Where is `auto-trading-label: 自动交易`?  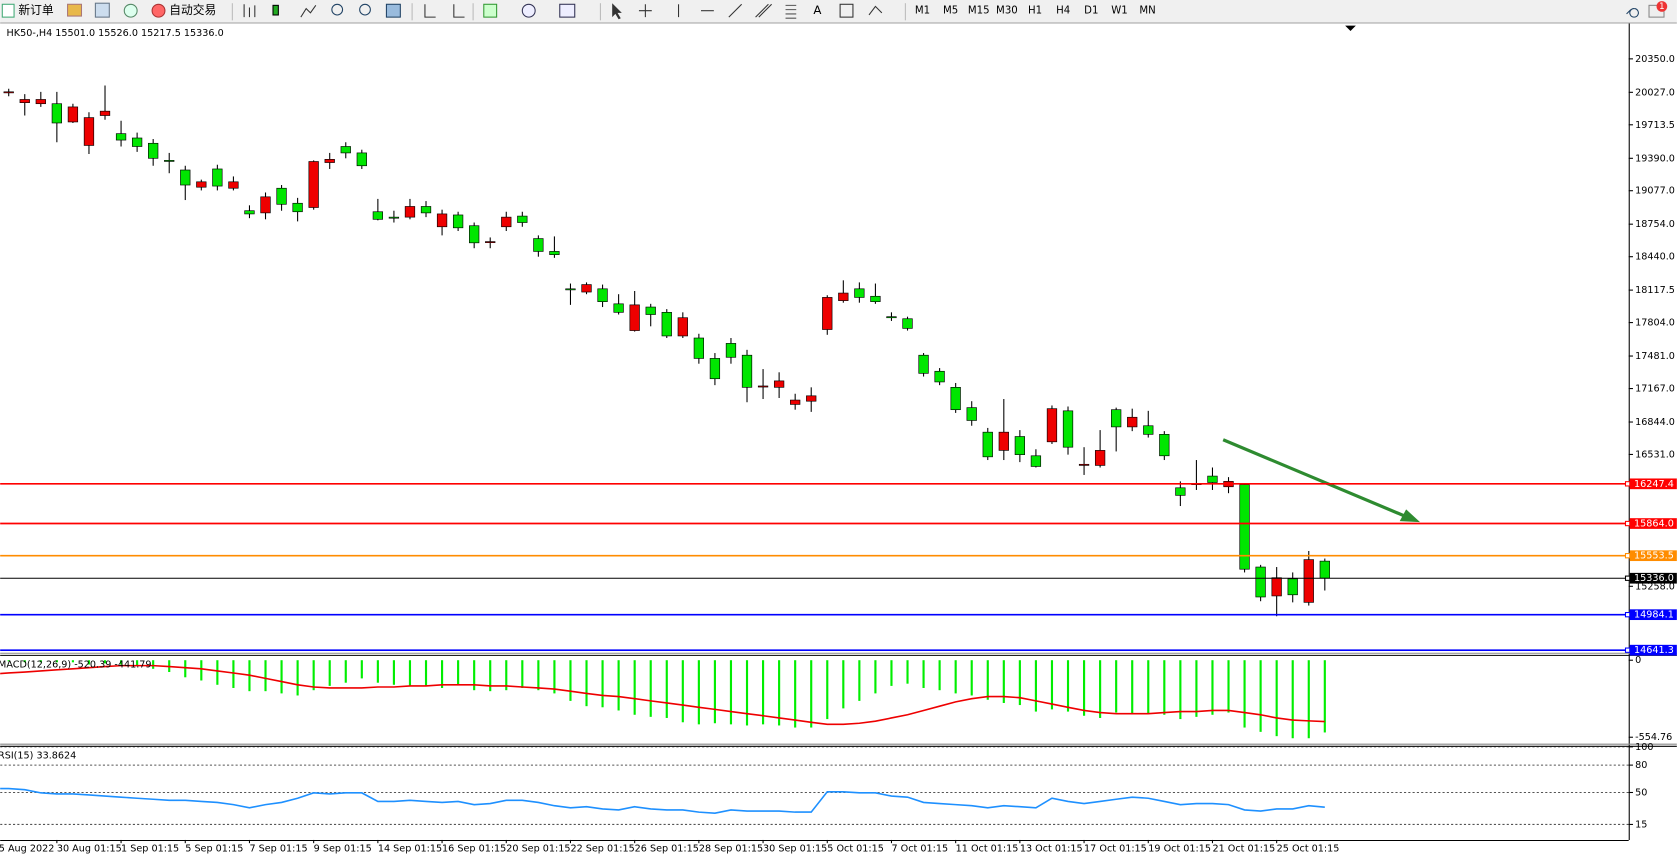
auto-trading-label: 自动交易 is located at coordinates (192, 10).